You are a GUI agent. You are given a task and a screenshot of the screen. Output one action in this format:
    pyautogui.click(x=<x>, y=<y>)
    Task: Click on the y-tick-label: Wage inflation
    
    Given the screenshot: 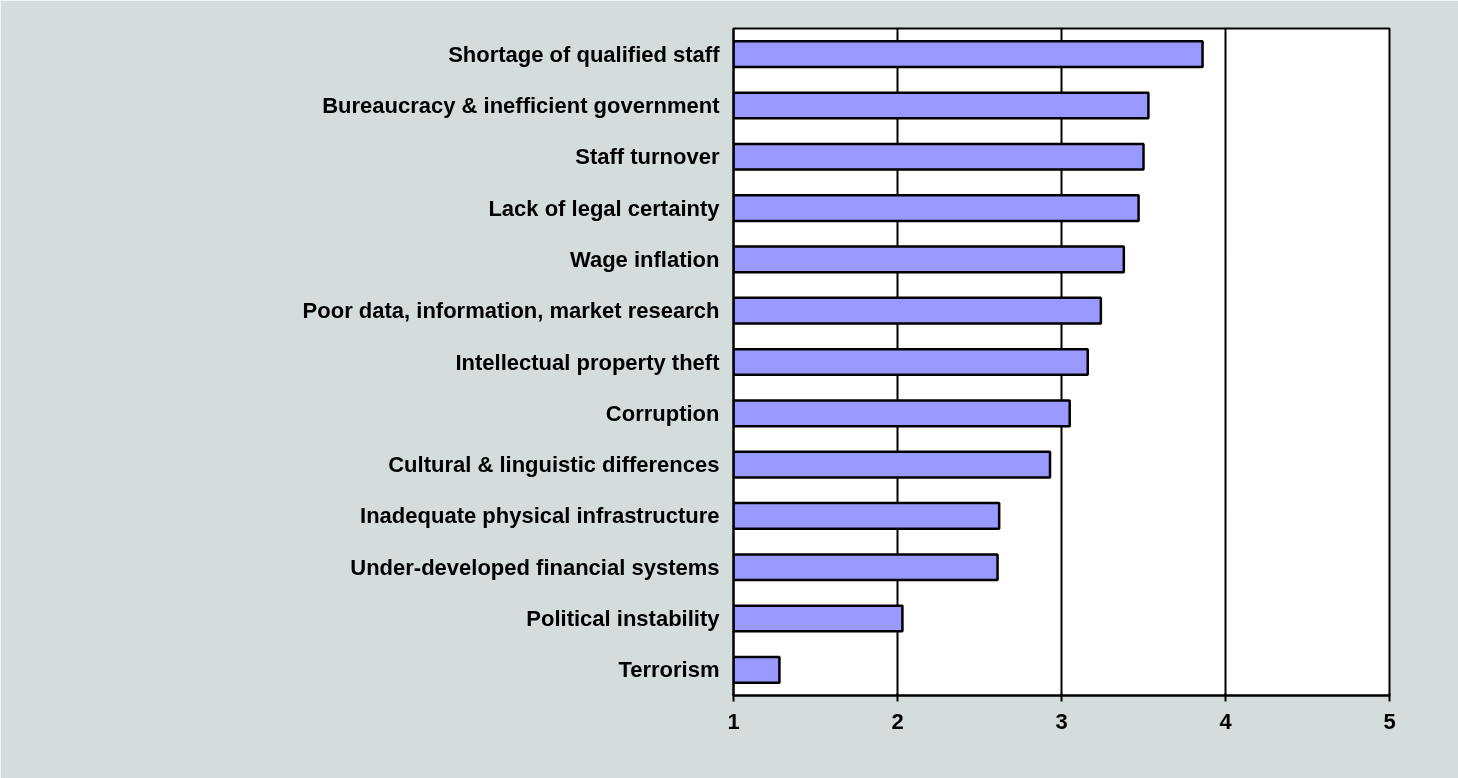 What is the action you would take?
    pyautogui.click(x=644, y=259)
    